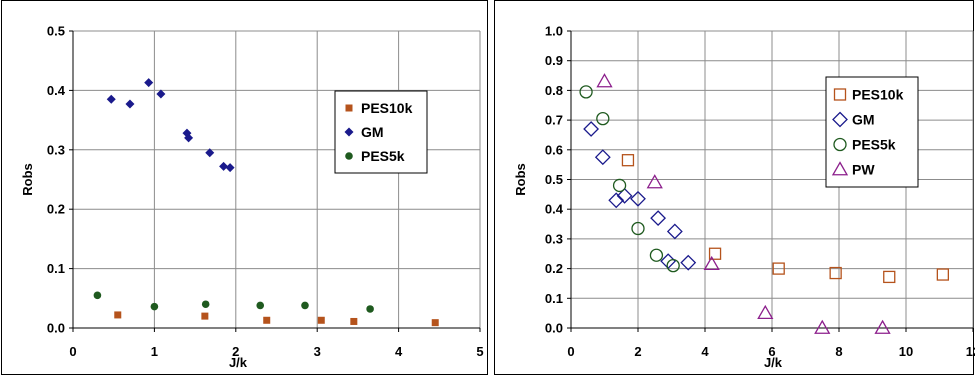  Describe the element at coordinates (56, 209) in the screenshot. I see `left-y-tick-label: 0.2` at that location.